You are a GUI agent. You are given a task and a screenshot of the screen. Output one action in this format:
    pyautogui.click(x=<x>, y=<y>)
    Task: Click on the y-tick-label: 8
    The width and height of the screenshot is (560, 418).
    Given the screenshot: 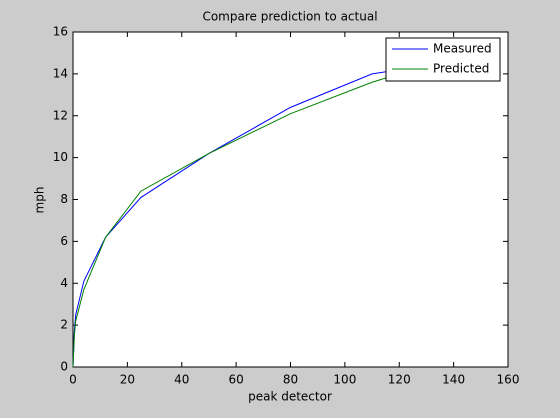 What is the action you would take?
    pyautogui.click(x=64, y=199)
    